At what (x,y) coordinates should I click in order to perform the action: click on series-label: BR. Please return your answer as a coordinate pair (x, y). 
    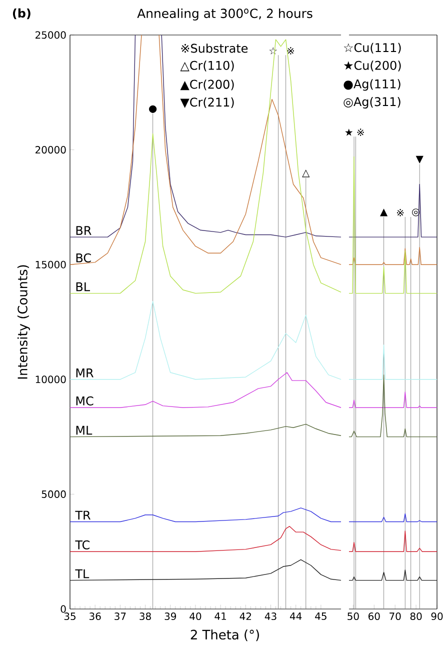
    Looking at the image, I should click on (84, 230).